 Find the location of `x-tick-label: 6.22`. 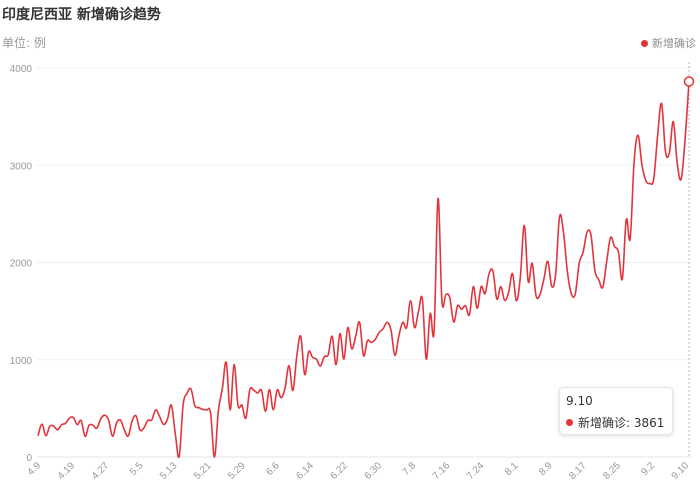

x-tick-label: 6.22 is located at coordinates (340, 471).